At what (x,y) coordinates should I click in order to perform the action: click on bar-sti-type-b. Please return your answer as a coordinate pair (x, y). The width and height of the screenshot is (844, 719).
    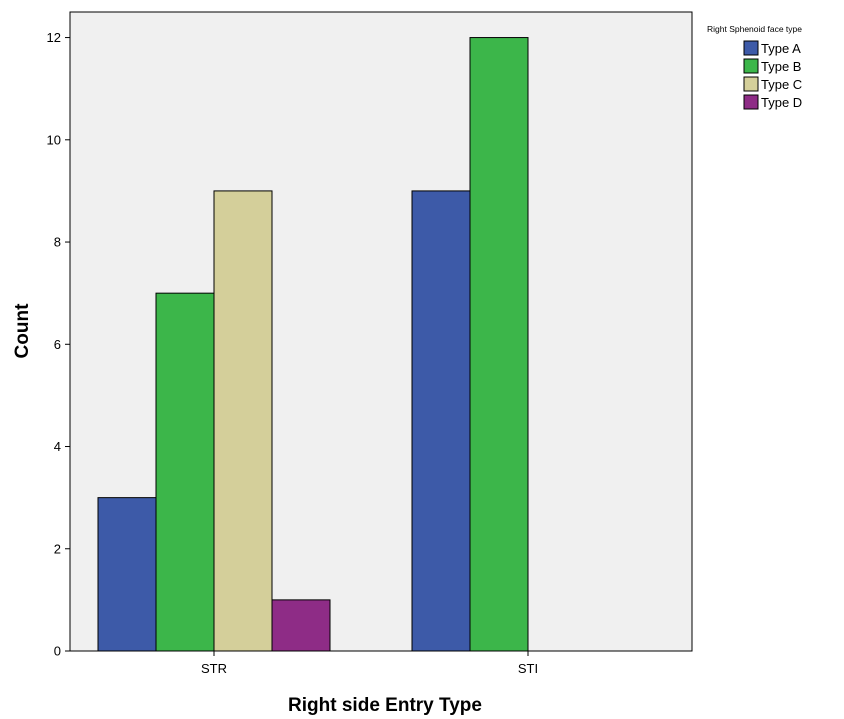
    Looking at the image, I should click on (499, 344).